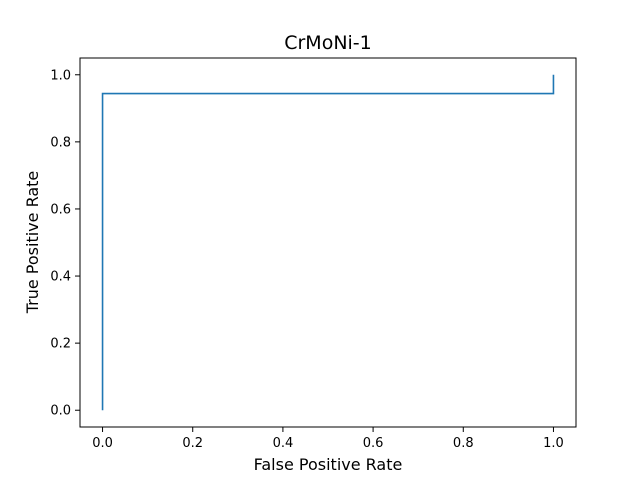  Describe the element at coordinates (60, 277) in the screenshot. I see `y-tick-label: 0.4` at that location.